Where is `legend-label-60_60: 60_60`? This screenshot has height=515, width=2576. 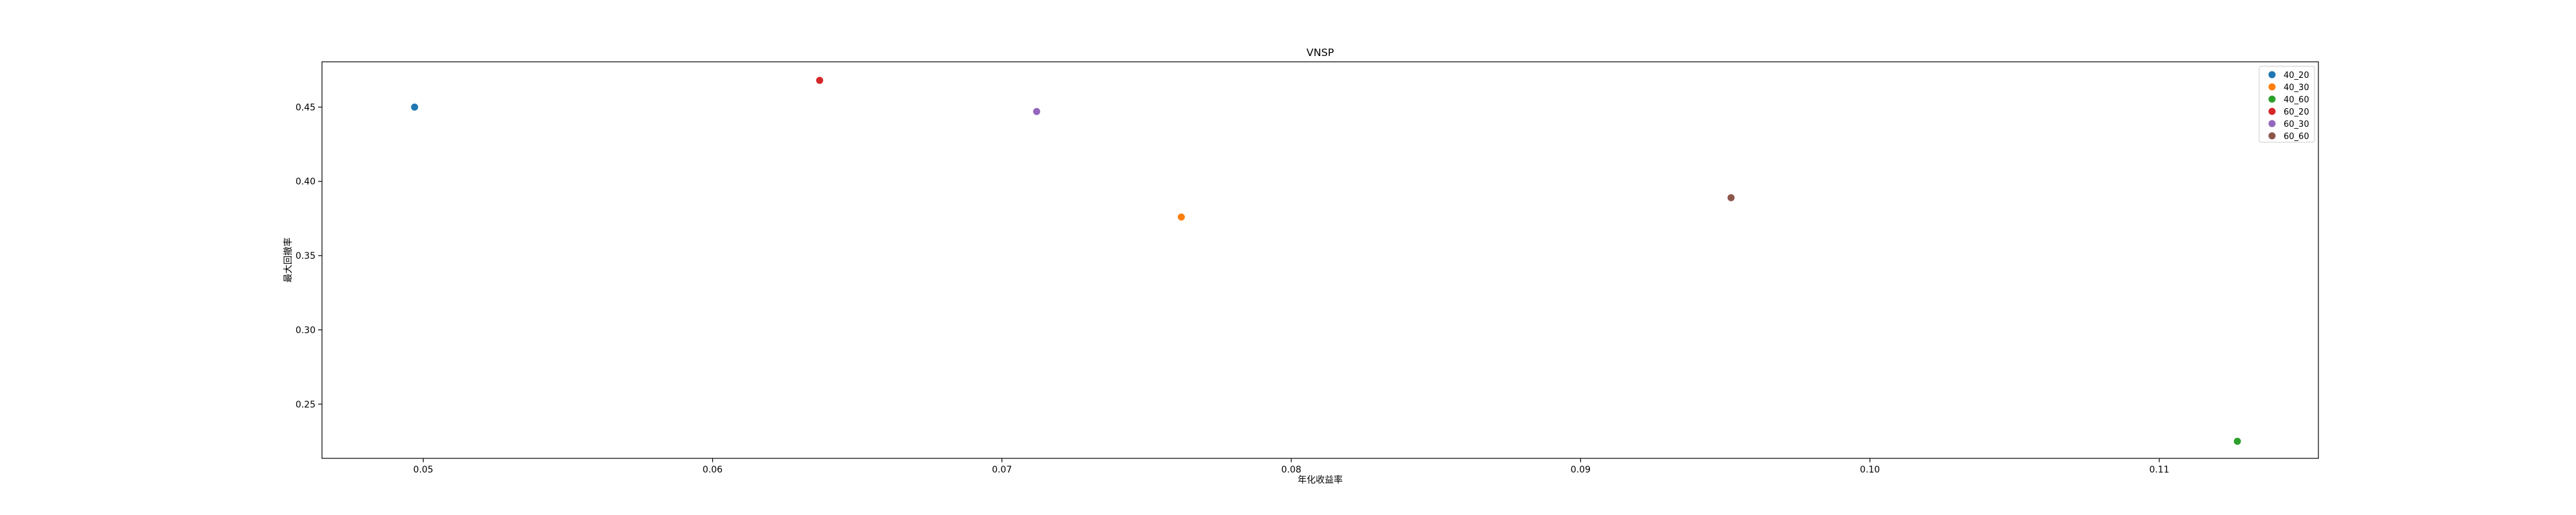 legend-label-60_60: 60_60 is located at coordinates (2297, 137).